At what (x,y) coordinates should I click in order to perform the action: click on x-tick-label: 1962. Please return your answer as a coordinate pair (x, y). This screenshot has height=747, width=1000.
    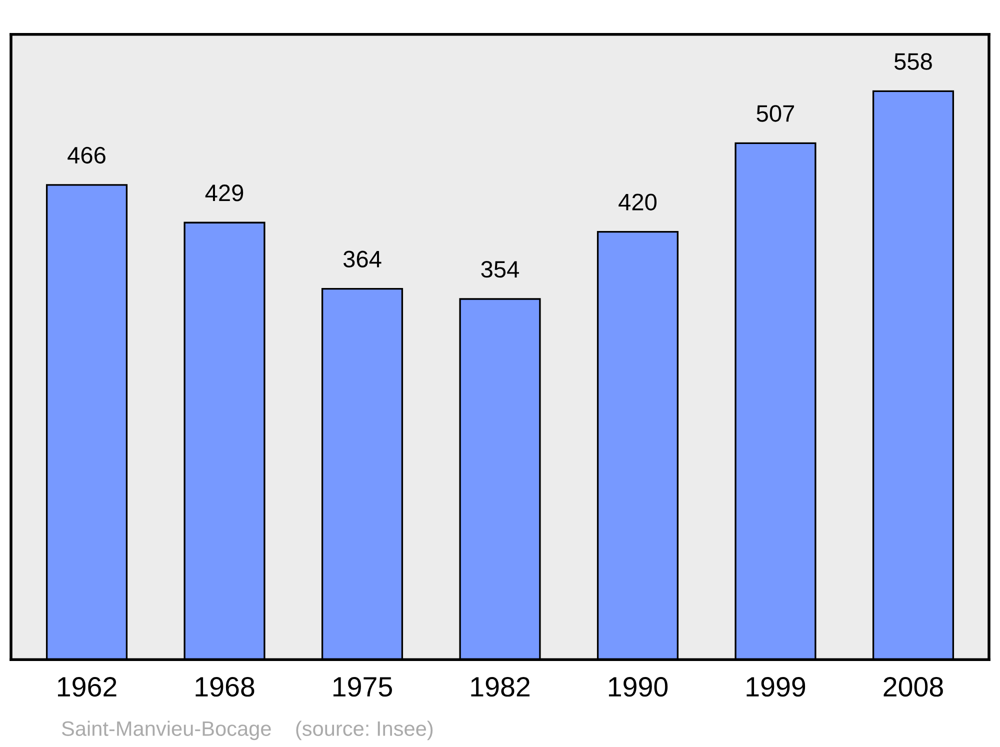
    Looking at the image, I should click on (87, 687).